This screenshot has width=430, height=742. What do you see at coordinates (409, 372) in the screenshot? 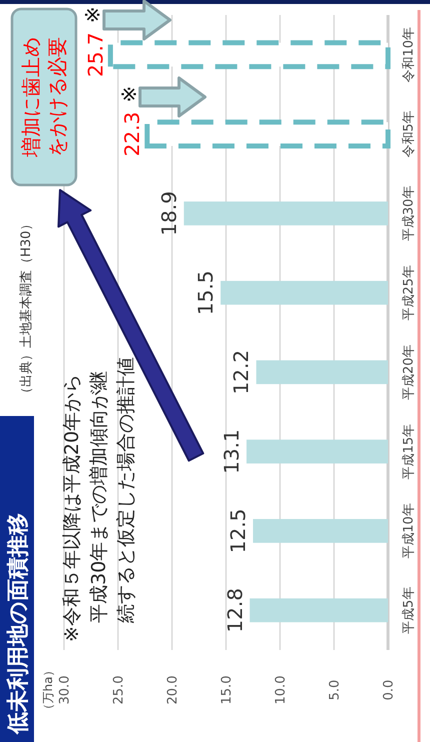
I see `y-tick-label: 平成20年` at bounding box center [409, 372].